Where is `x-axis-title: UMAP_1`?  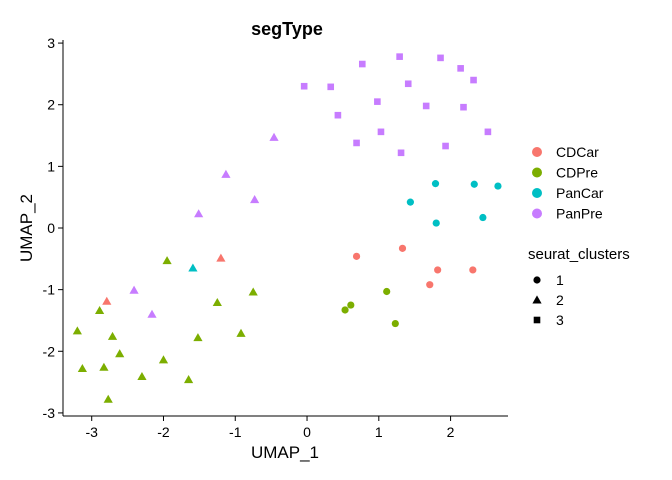 x-axis-title: UMAP_1 is located at coordinates (285, 452).